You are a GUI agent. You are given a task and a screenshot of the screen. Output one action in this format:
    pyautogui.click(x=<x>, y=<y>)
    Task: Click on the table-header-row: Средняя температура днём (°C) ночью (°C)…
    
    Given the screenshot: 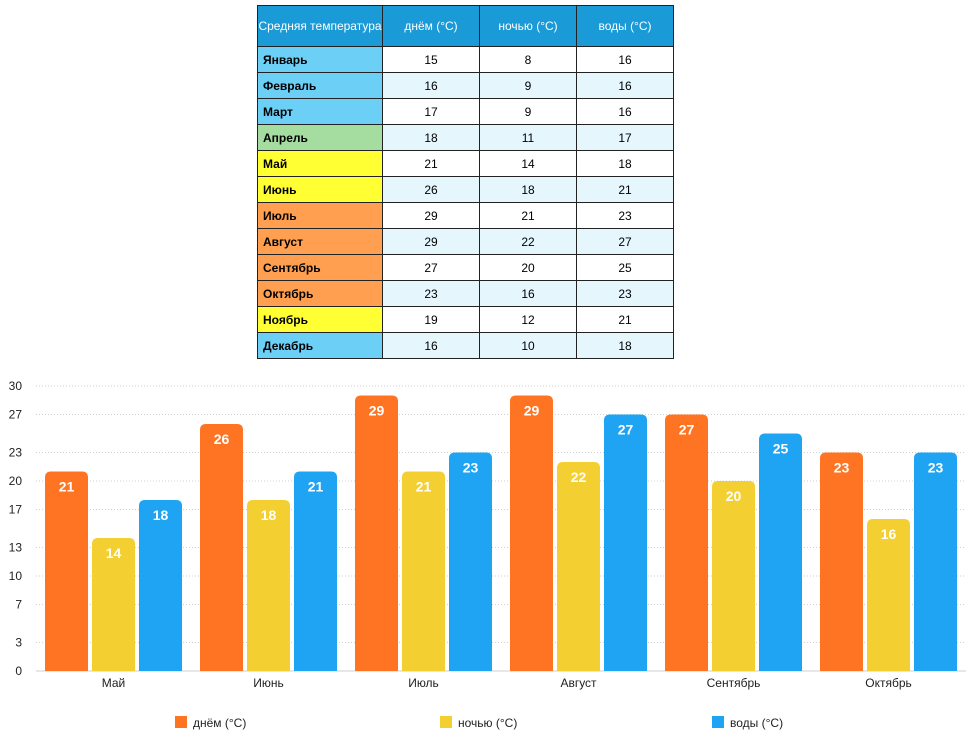 What is the action you would take?
    pyautogui.click(x=465, y=26)
    